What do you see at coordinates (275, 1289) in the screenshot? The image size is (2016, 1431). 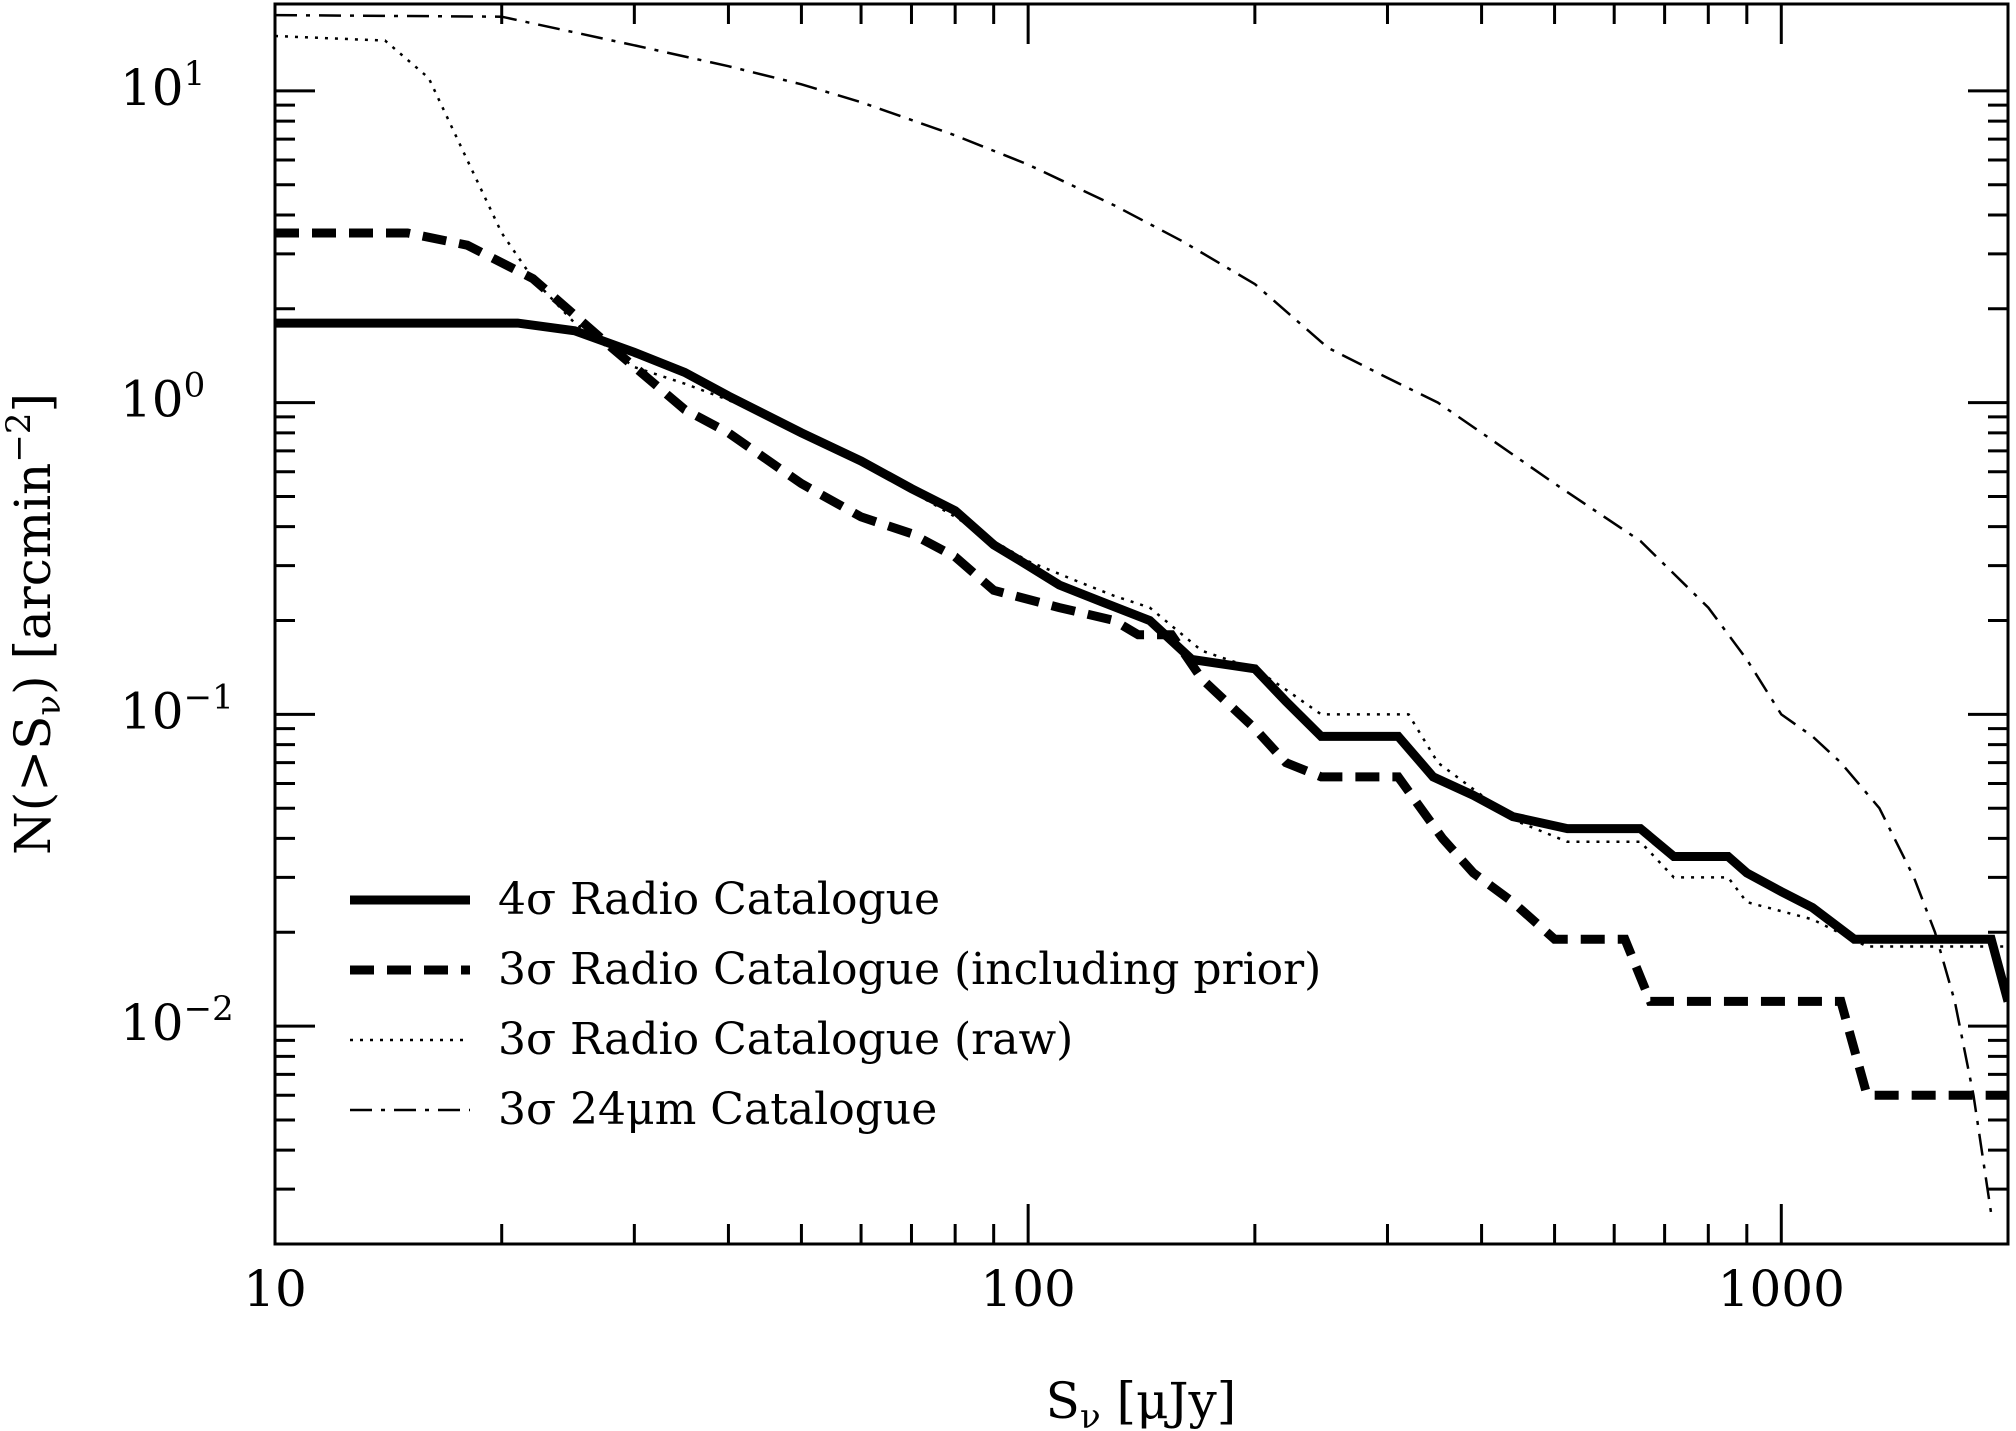 I see `x-tick-label: 10` at bounding box center [275, 1289].